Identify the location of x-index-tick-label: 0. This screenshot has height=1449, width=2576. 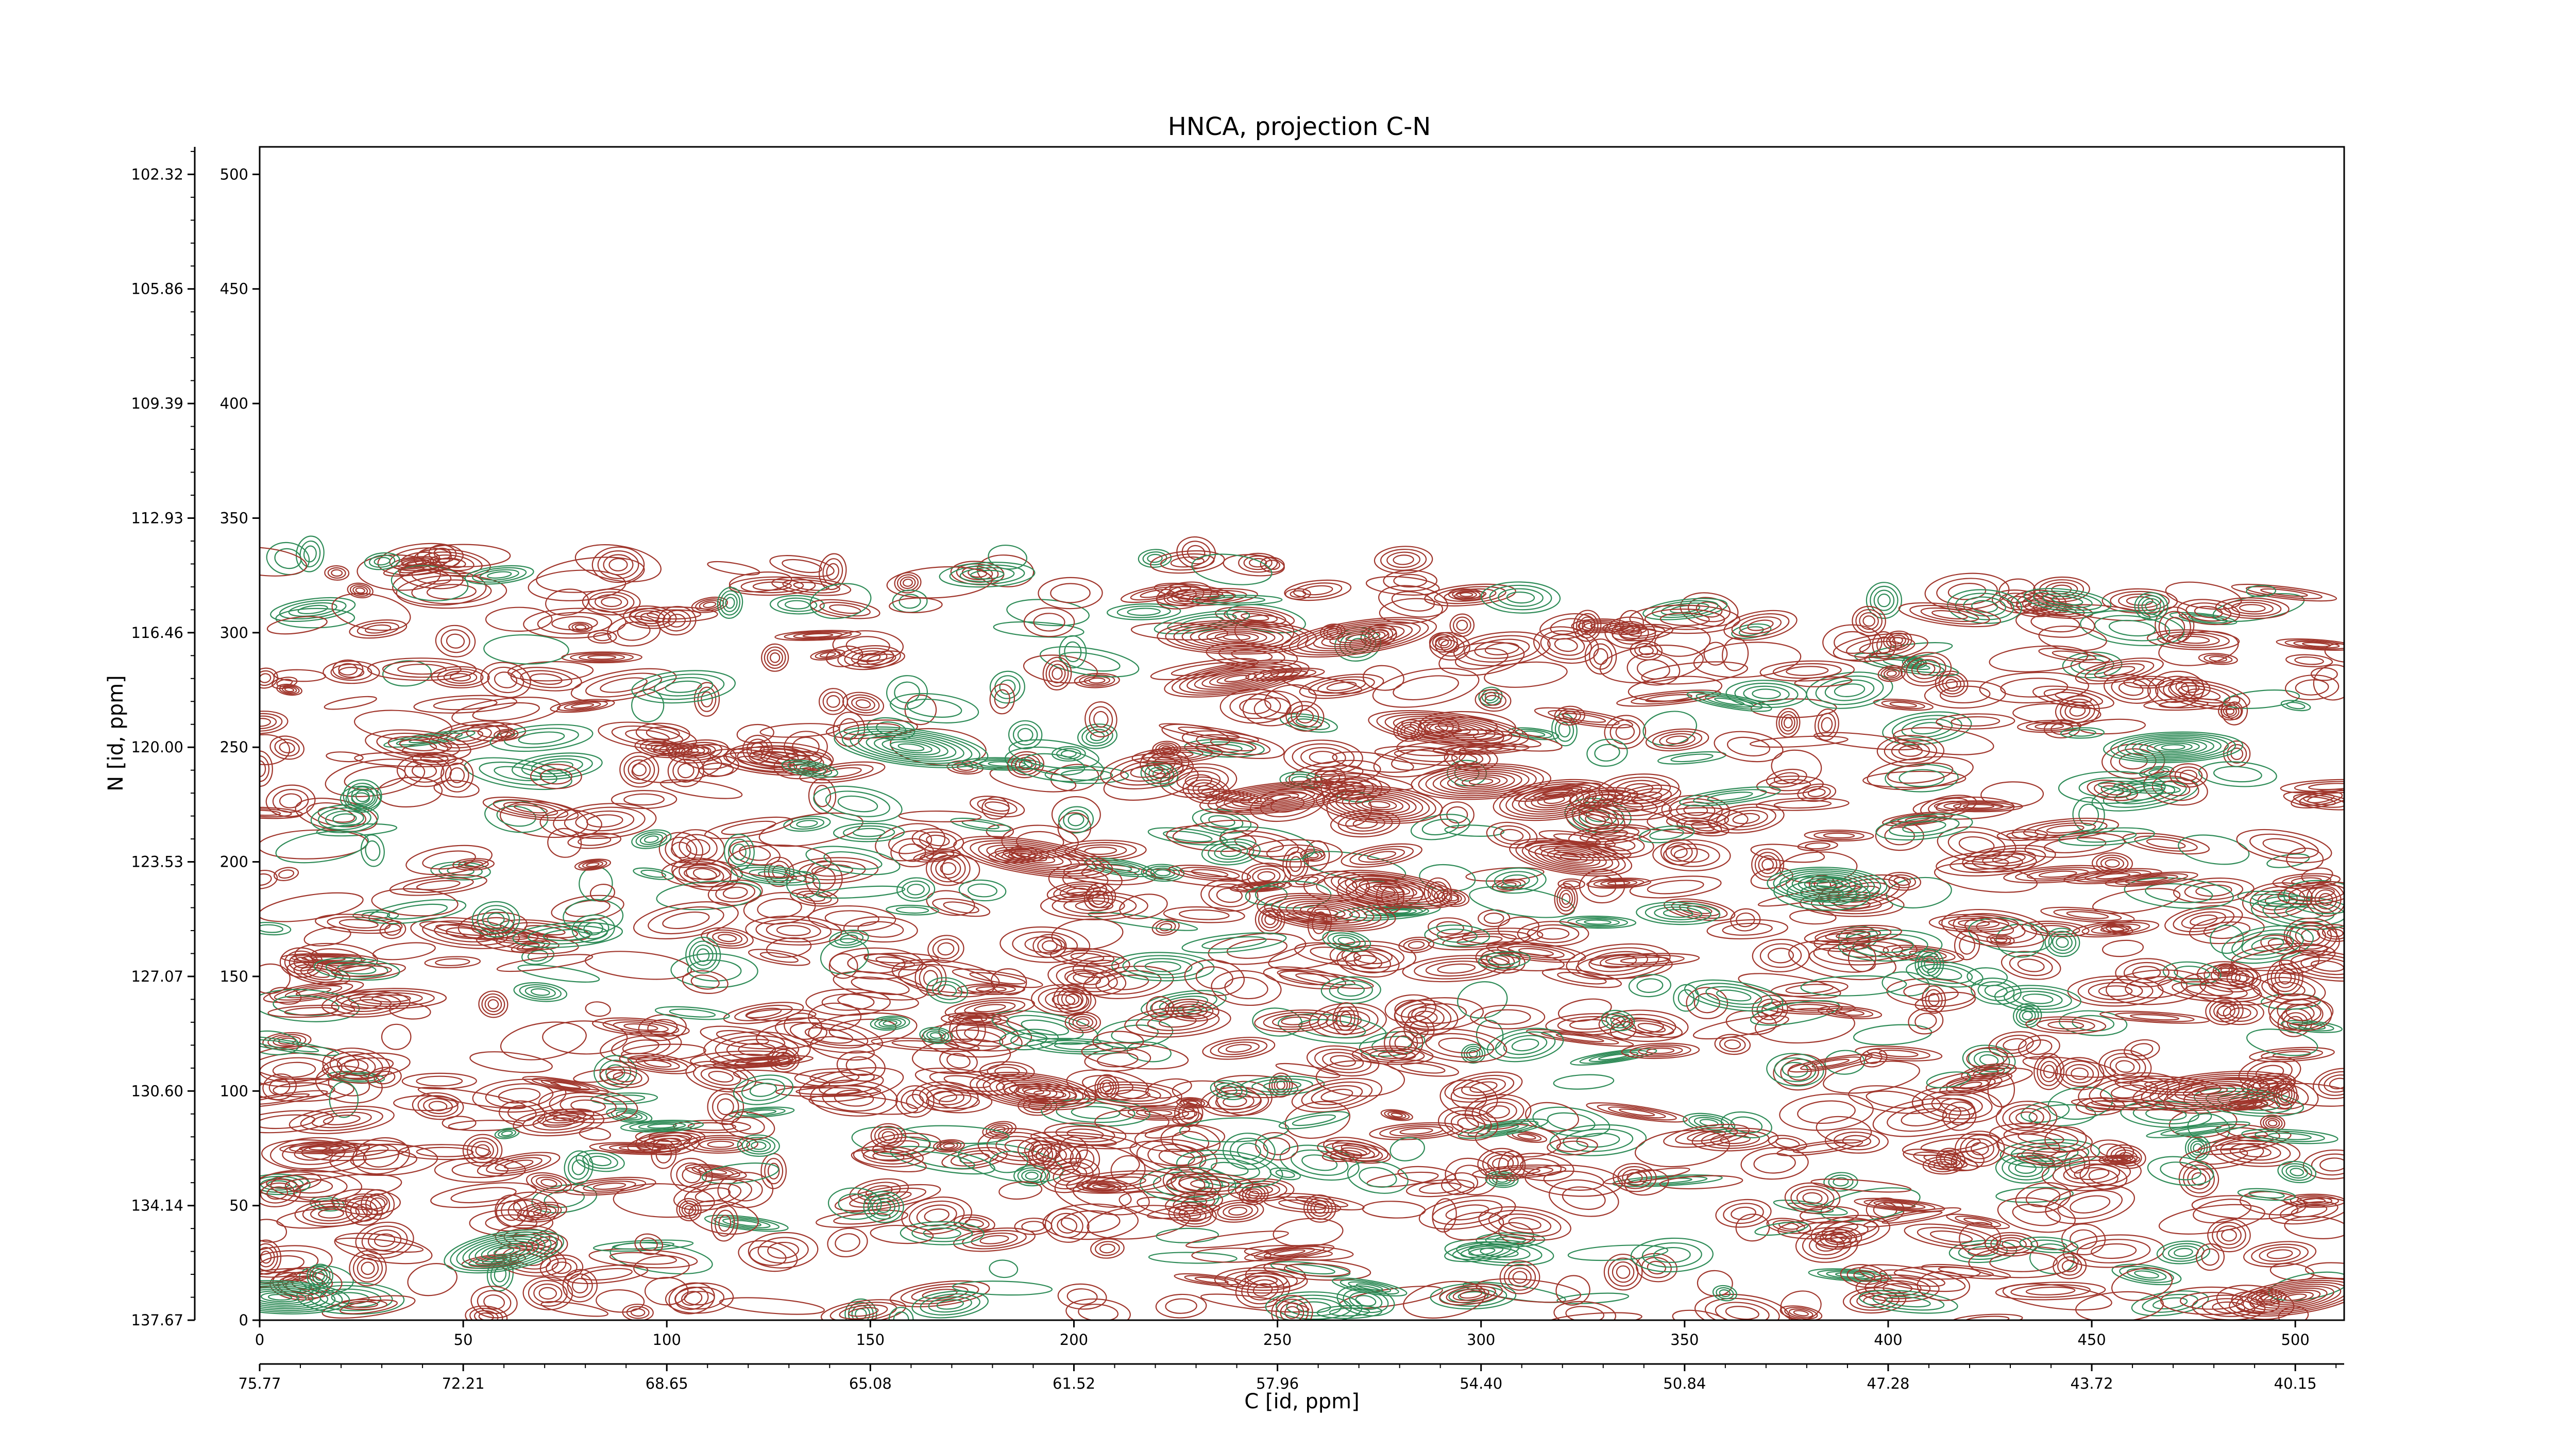
(259, 1340).